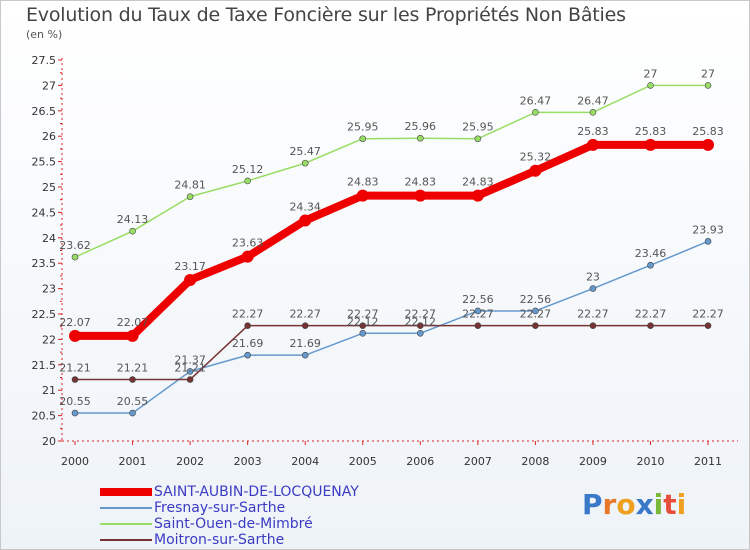 This screenshot has width=750, height=550. What do you see at coordinates (305, 461) in the screenshot?
I see `x-tick-label: 2004` at bounding box center [305, 461].